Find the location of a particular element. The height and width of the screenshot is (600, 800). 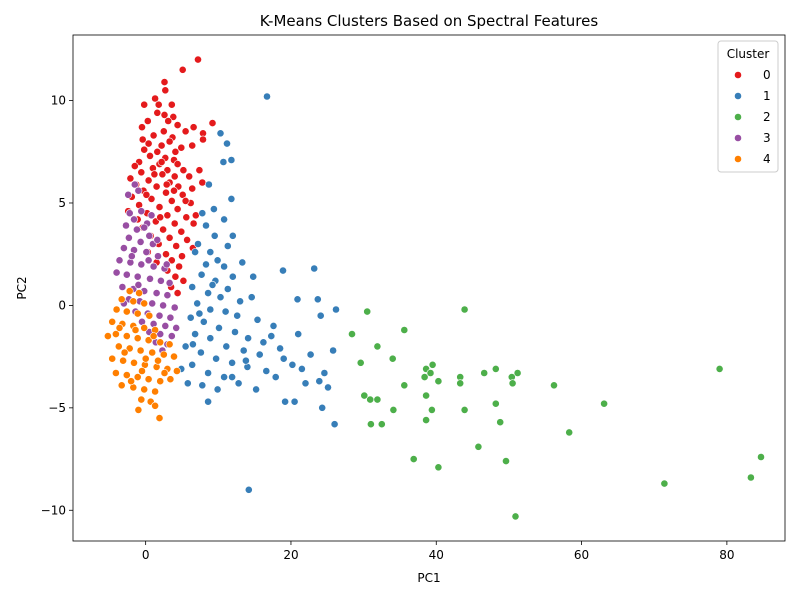

y-axis-label: PC2 is located at coordinates (22, 287).